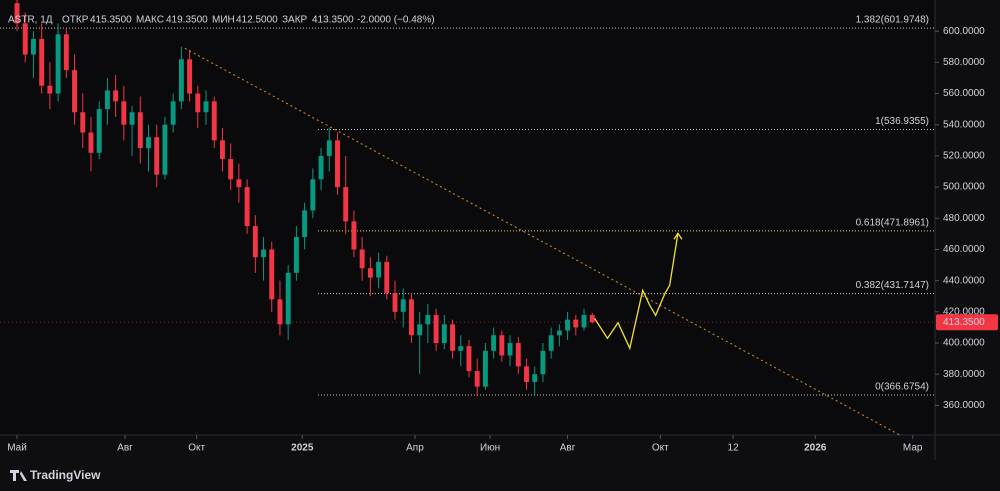  What do you see at coordinates (30, 20) in the screenshot?
I see `symbol: ASTR, 1Д` at bounding box center [30, 20].